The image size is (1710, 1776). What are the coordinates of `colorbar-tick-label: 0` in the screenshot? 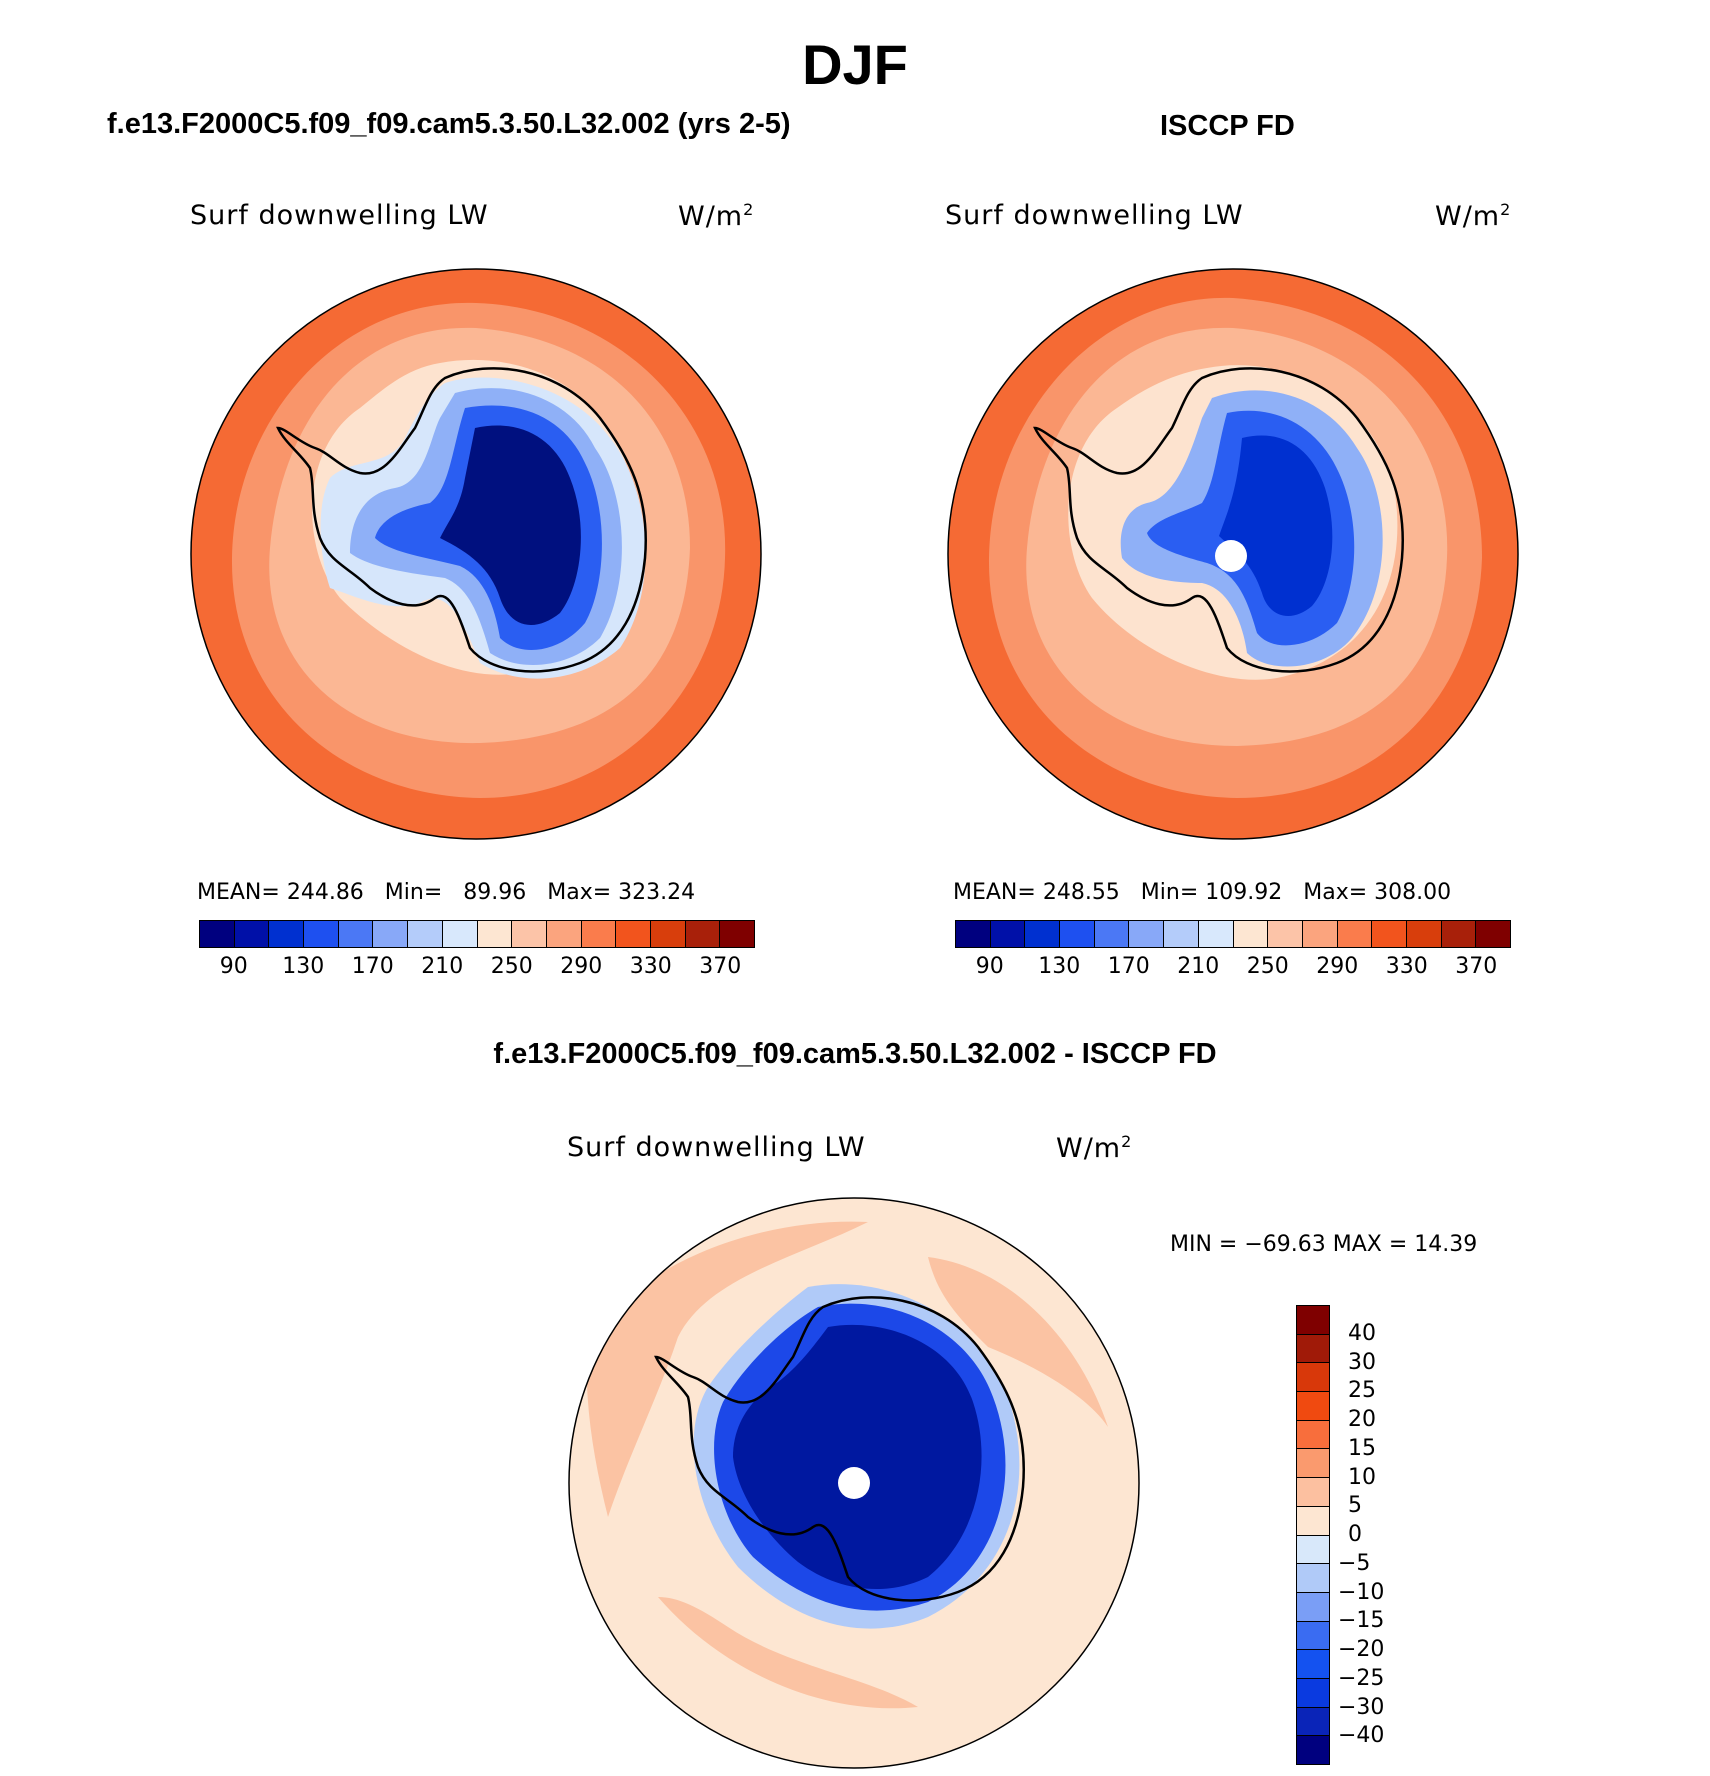 It's located at (1355, 1534).